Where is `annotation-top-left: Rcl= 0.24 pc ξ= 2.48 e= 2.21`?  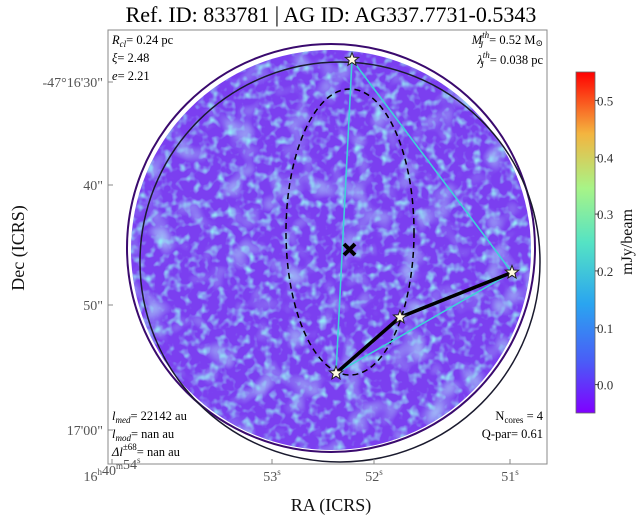 annotation-top-left: Rcl= 0.24 pc ξ= 2.48 e= 2.21 is located at coordinates (142, 58).